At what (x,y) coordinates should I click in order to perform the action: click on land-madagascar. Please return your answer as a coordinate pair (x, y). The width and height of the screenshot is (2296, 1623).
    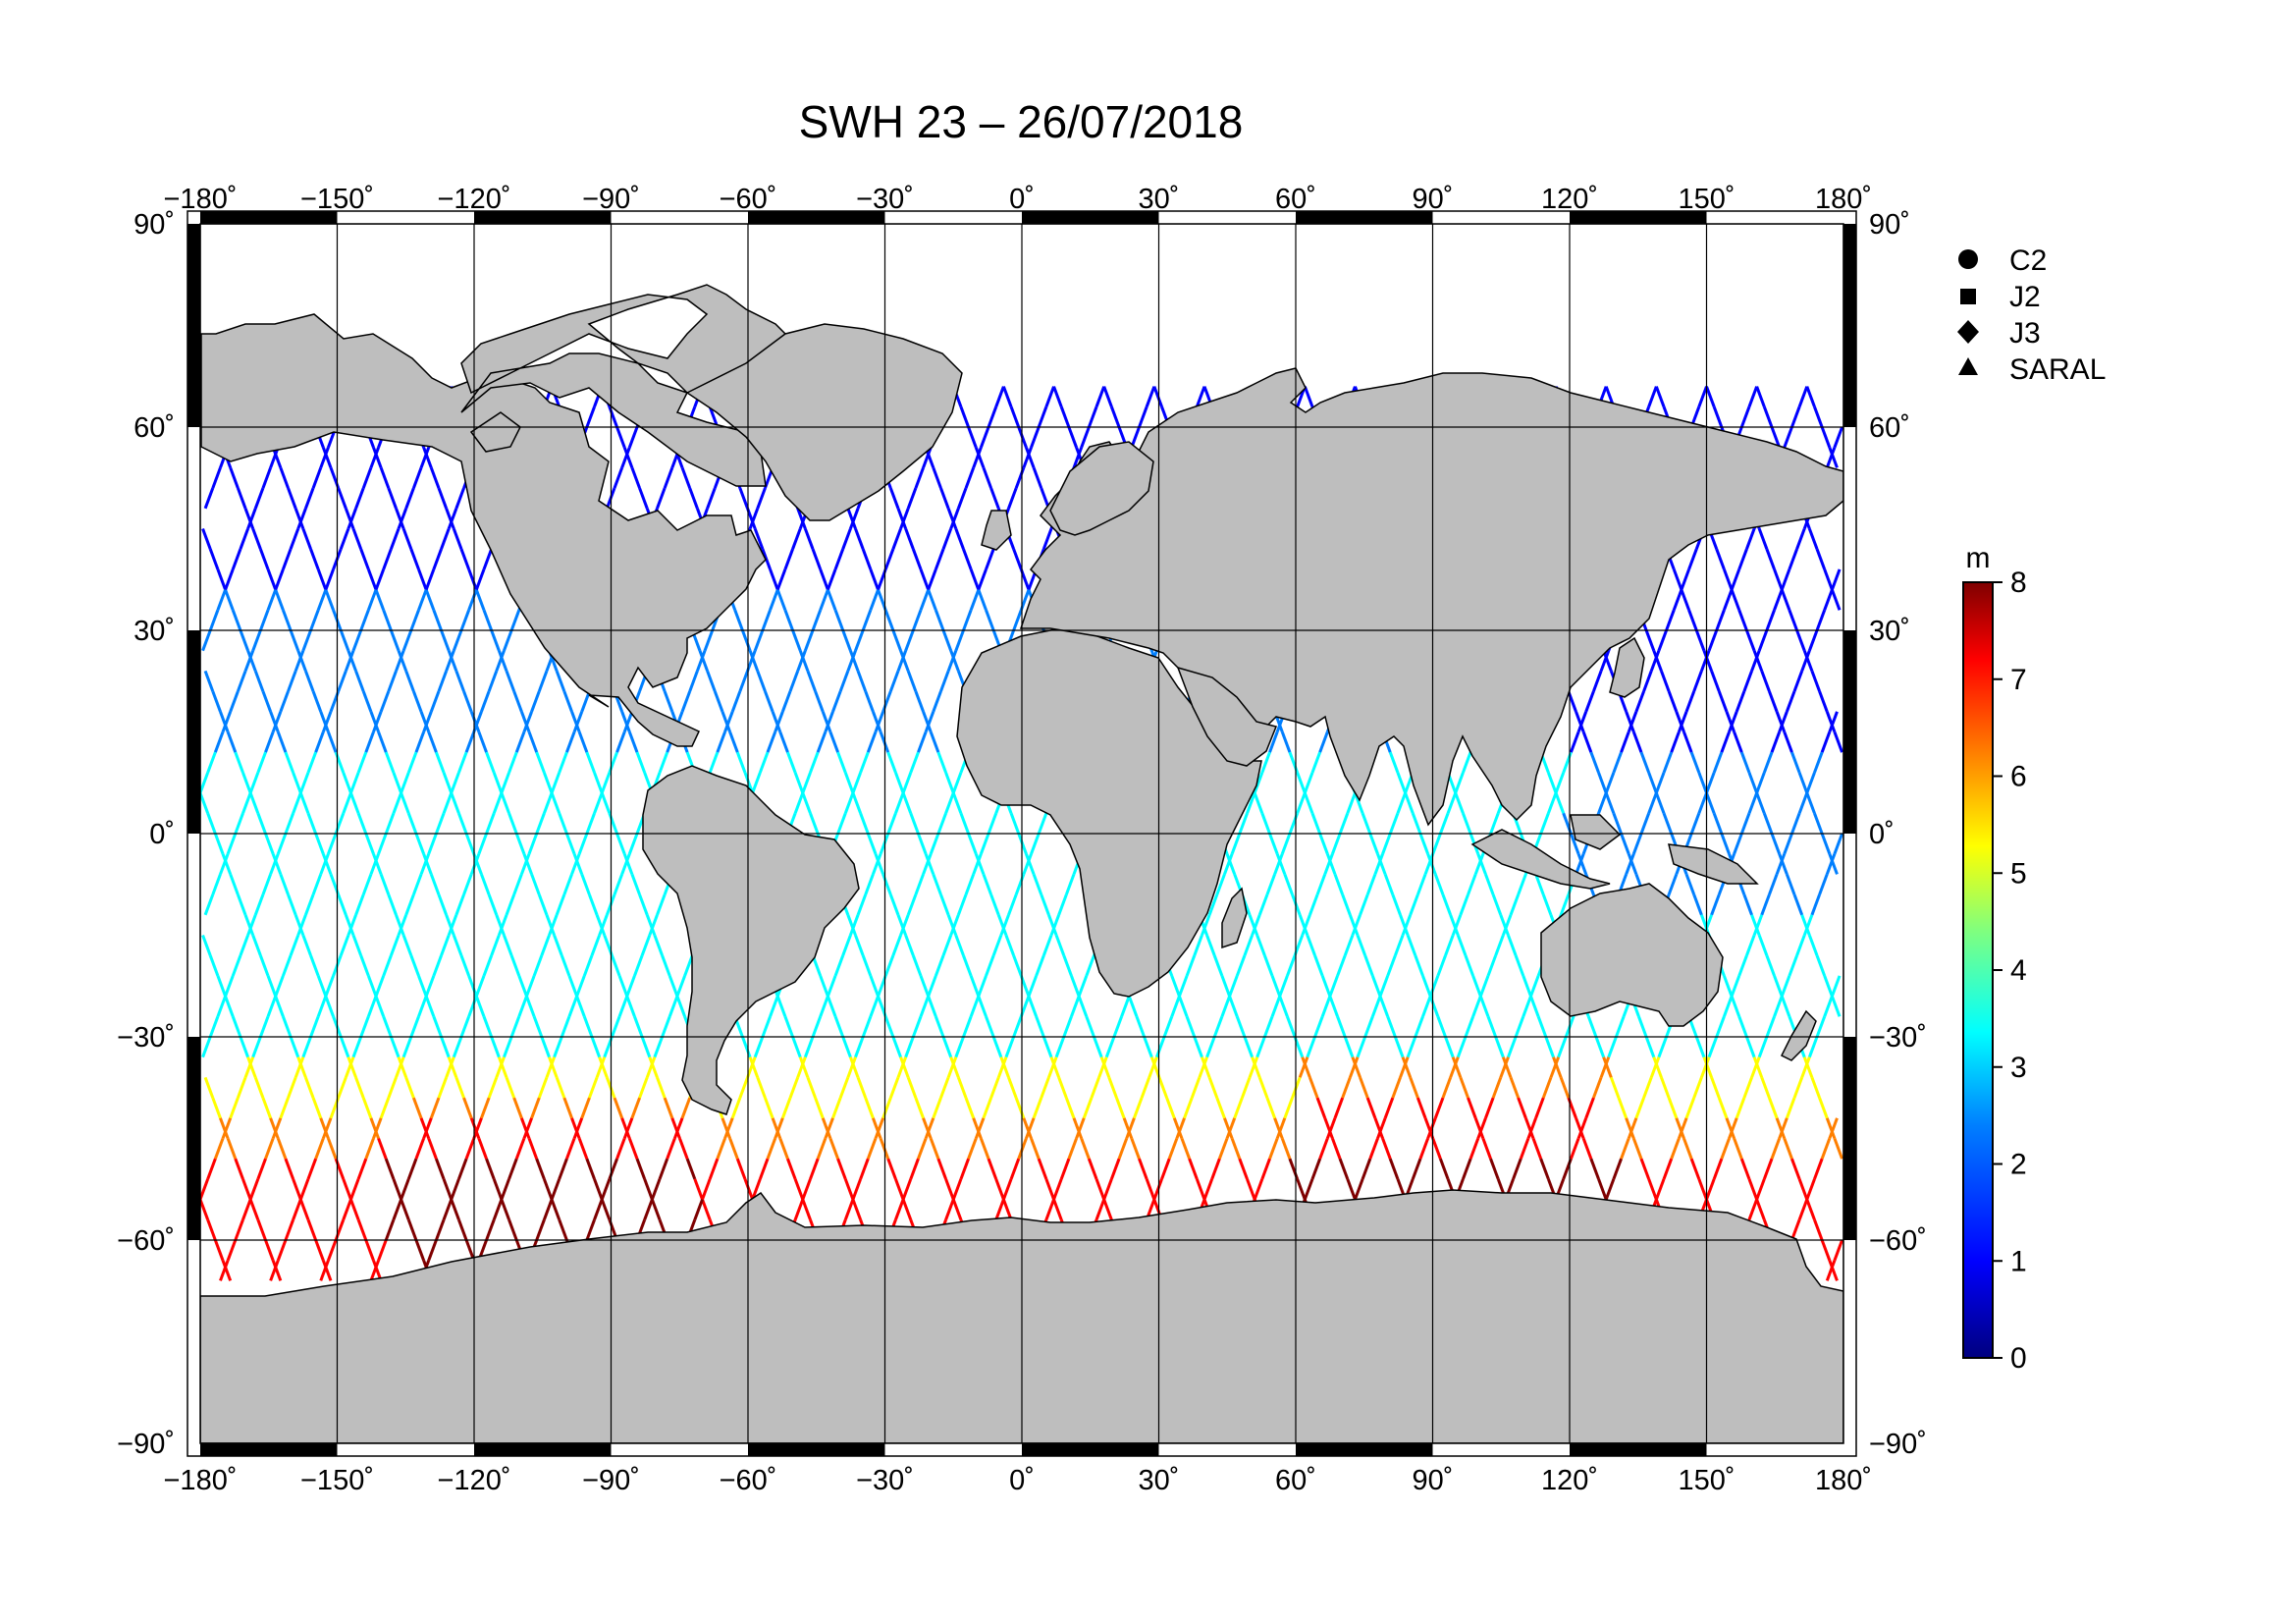
    Looking at the image, I should click on (1234, 918).